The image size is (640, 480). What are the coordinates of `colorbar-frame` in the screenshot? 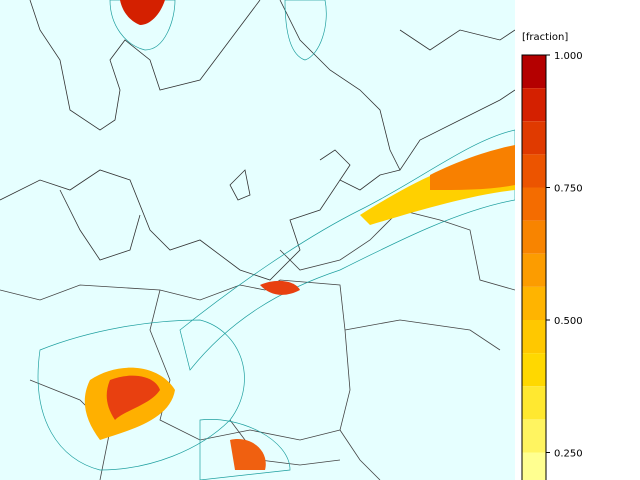 It's located at (534, 267).